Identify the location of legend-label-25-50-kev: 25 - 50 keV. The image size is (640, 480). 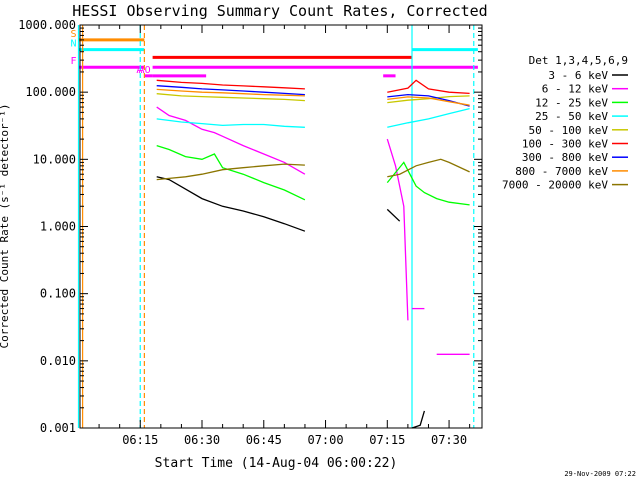
(571, 116).